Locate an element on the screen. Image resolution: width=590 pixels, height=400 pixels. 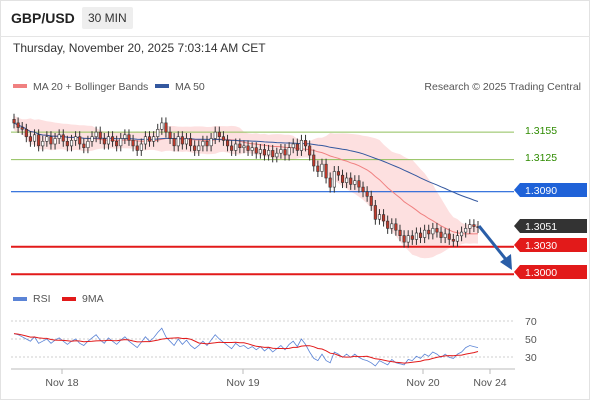
bollinger-legend-swatch is located at coordinates (20, 86).